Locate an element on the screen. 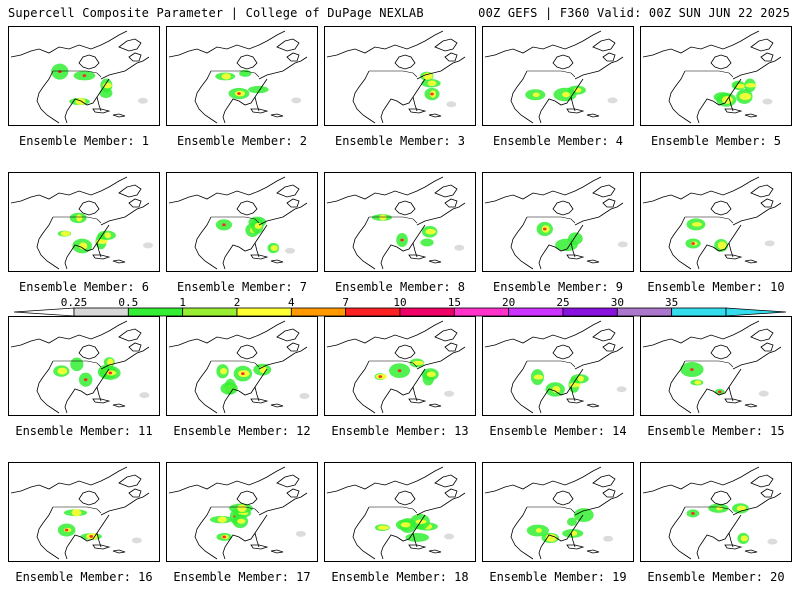  member-label: Ensemble Member: 16 is located at coordinates (84, 577).